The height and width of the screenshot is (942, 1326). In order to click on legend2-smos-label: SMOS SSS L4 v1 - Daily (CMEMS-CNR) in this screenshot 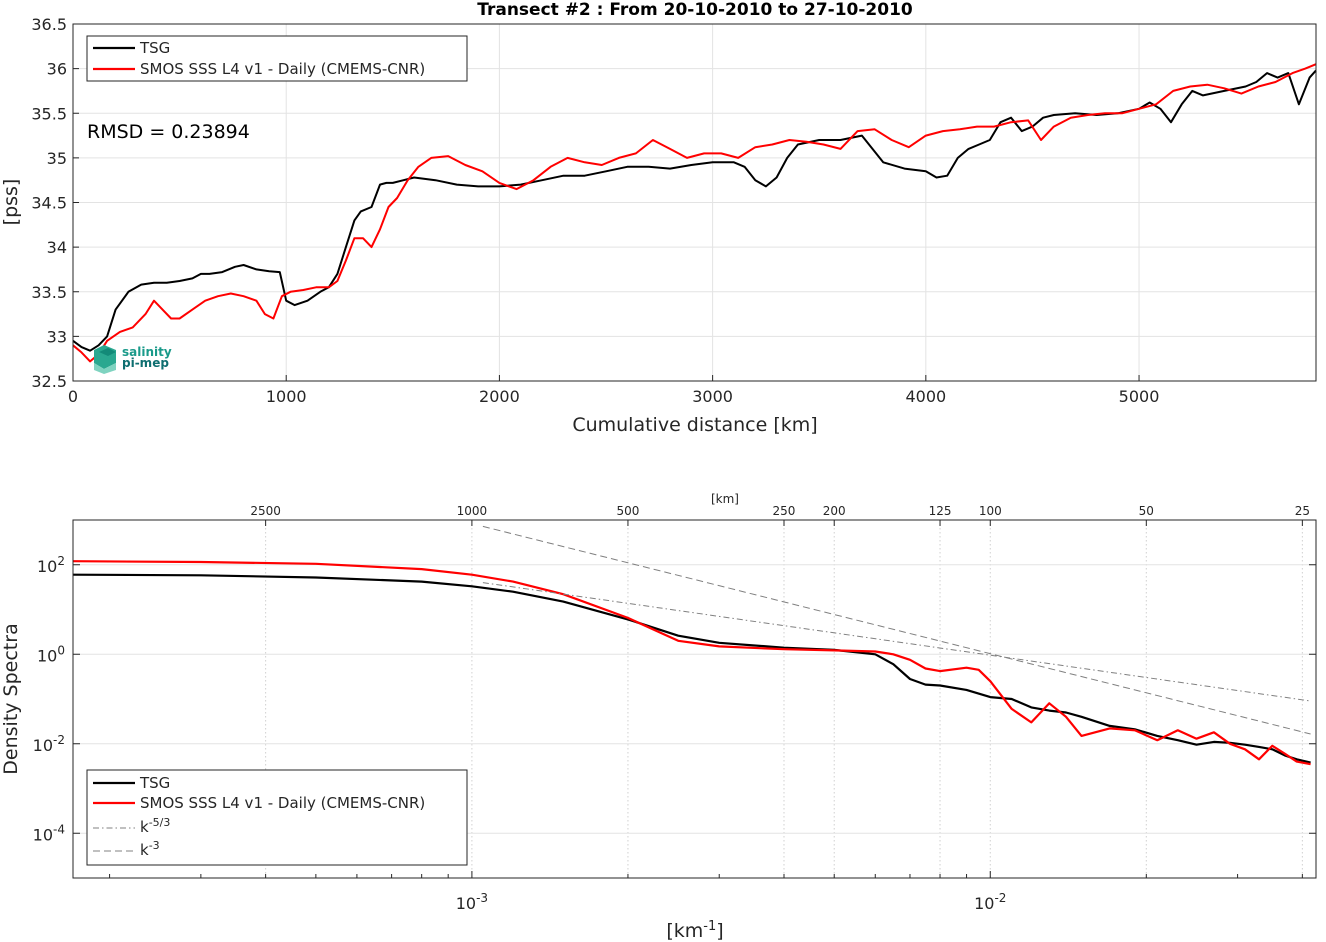, I will do `click(282, 803)`.